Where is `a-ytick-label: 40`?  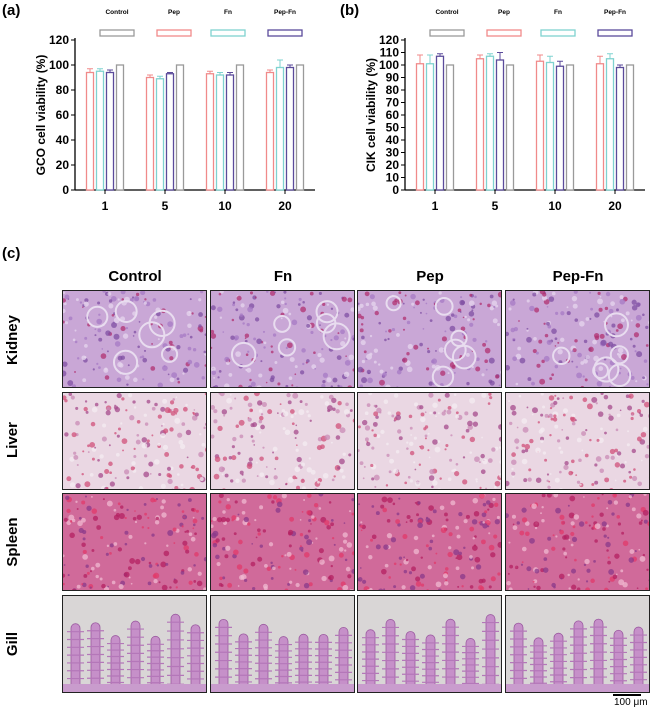
a-ytick-label: 40 is located at coordinates (63, 140).